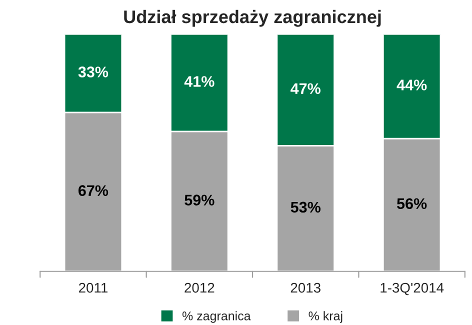 This screenshot has width=472, height=325. I want to click on data-label: 56%, so click(412, 204).